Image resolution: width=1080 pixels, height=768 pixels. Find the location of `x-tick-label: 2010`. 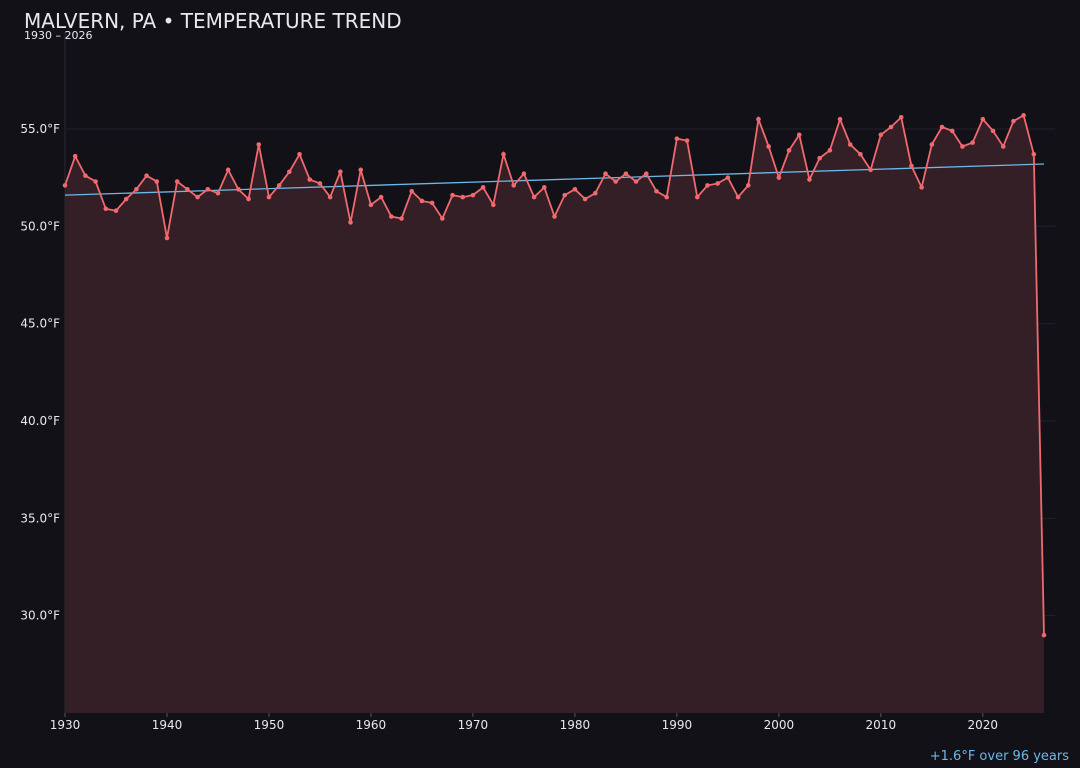

x-tick-label: 2010 is located at coordinates (881, 725).